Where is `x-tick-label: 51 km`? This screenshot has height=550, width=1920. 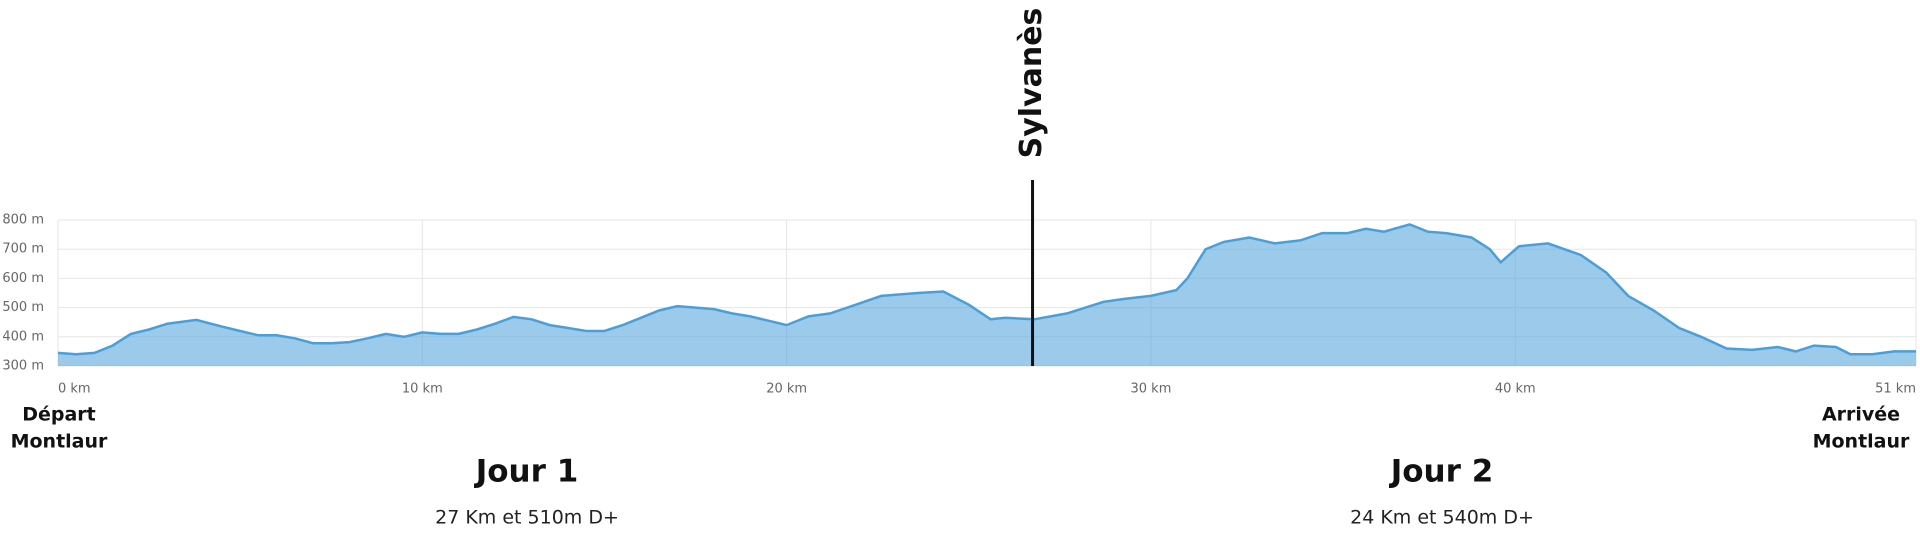 x-tick-label: 51 km is located at coordinates (1895, 389).